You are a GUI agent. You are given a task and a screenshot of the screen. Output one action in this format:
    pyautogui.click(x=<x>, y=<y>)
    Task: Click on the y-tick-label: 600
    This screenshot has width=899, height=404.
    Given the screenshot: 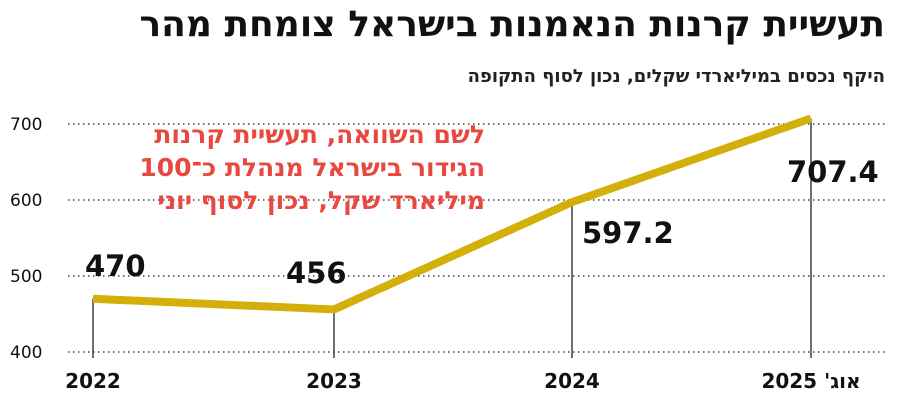 What is the action you would take?
    pyautogui.click(x=26, y=201)
    